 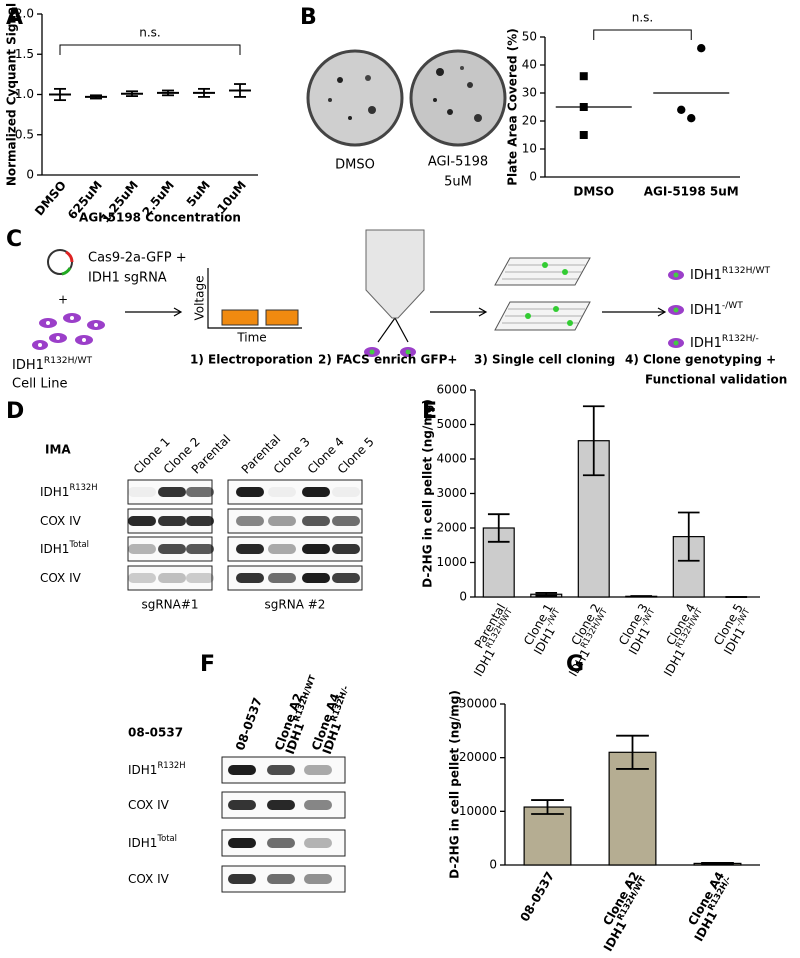 What do you see at coordinates (700, 360) in the screenshot?
I see `step-label: 4) Clone genotyping +` at bounding box center [700, 360].